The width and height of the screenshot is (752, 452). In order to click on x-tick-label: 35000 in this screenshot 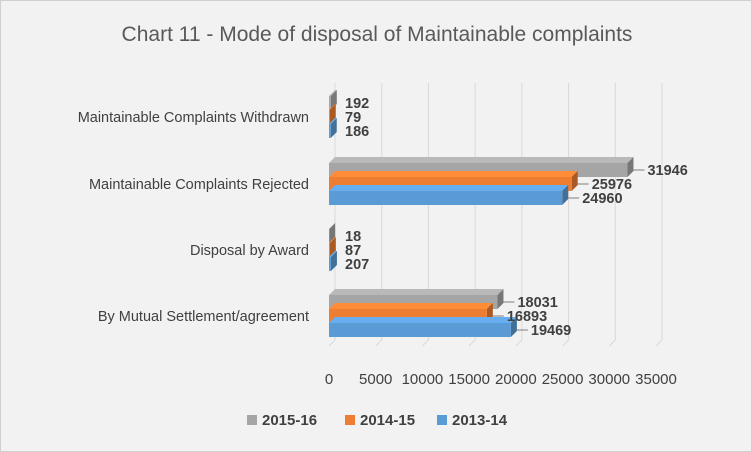, I will do `click(656, 379)`.